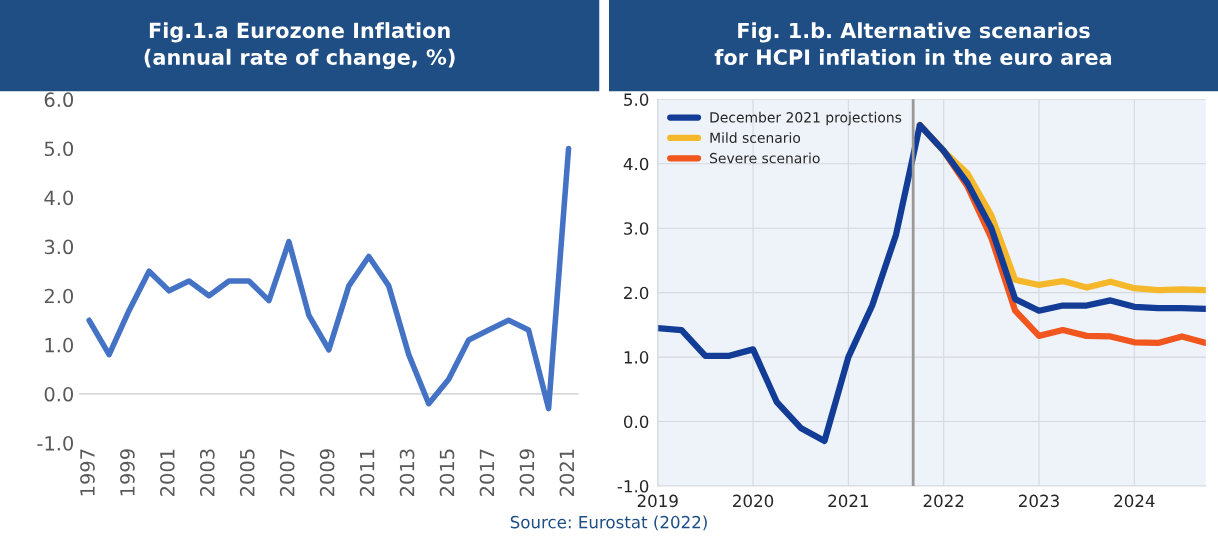 The height and width of the screenshot is (537, 1218). Describe the element at coordinates (299, 46) in the screenshot. I see `chart-title: Fig.1.a Eurozone Inflation (annual rate of change, %)` at that location.